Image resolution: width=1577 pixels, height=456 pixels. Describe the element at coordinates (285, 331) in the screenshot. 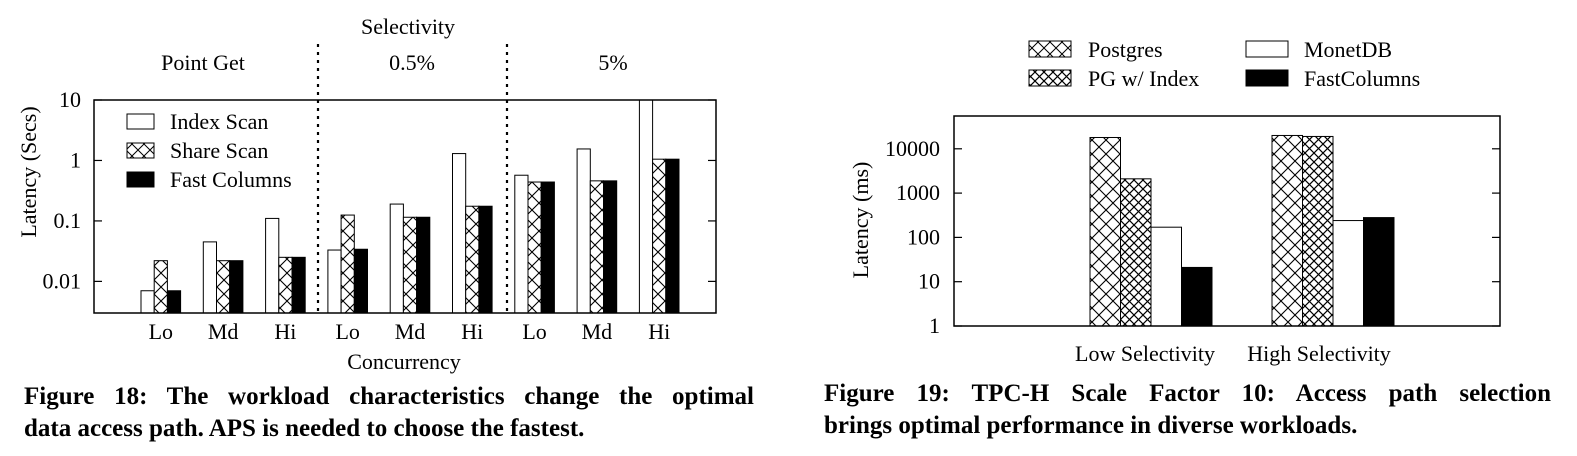

I see `x-tick-label-2: Hi` at that location.